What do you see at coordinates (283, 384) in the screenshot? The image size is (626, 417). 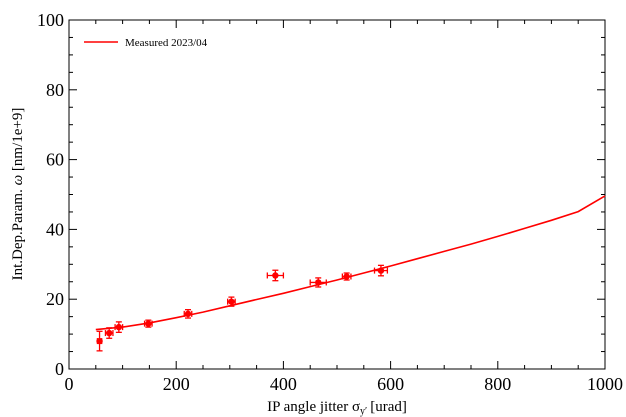 I see `x-tick-label: 400` at bounding box center [283, 384].